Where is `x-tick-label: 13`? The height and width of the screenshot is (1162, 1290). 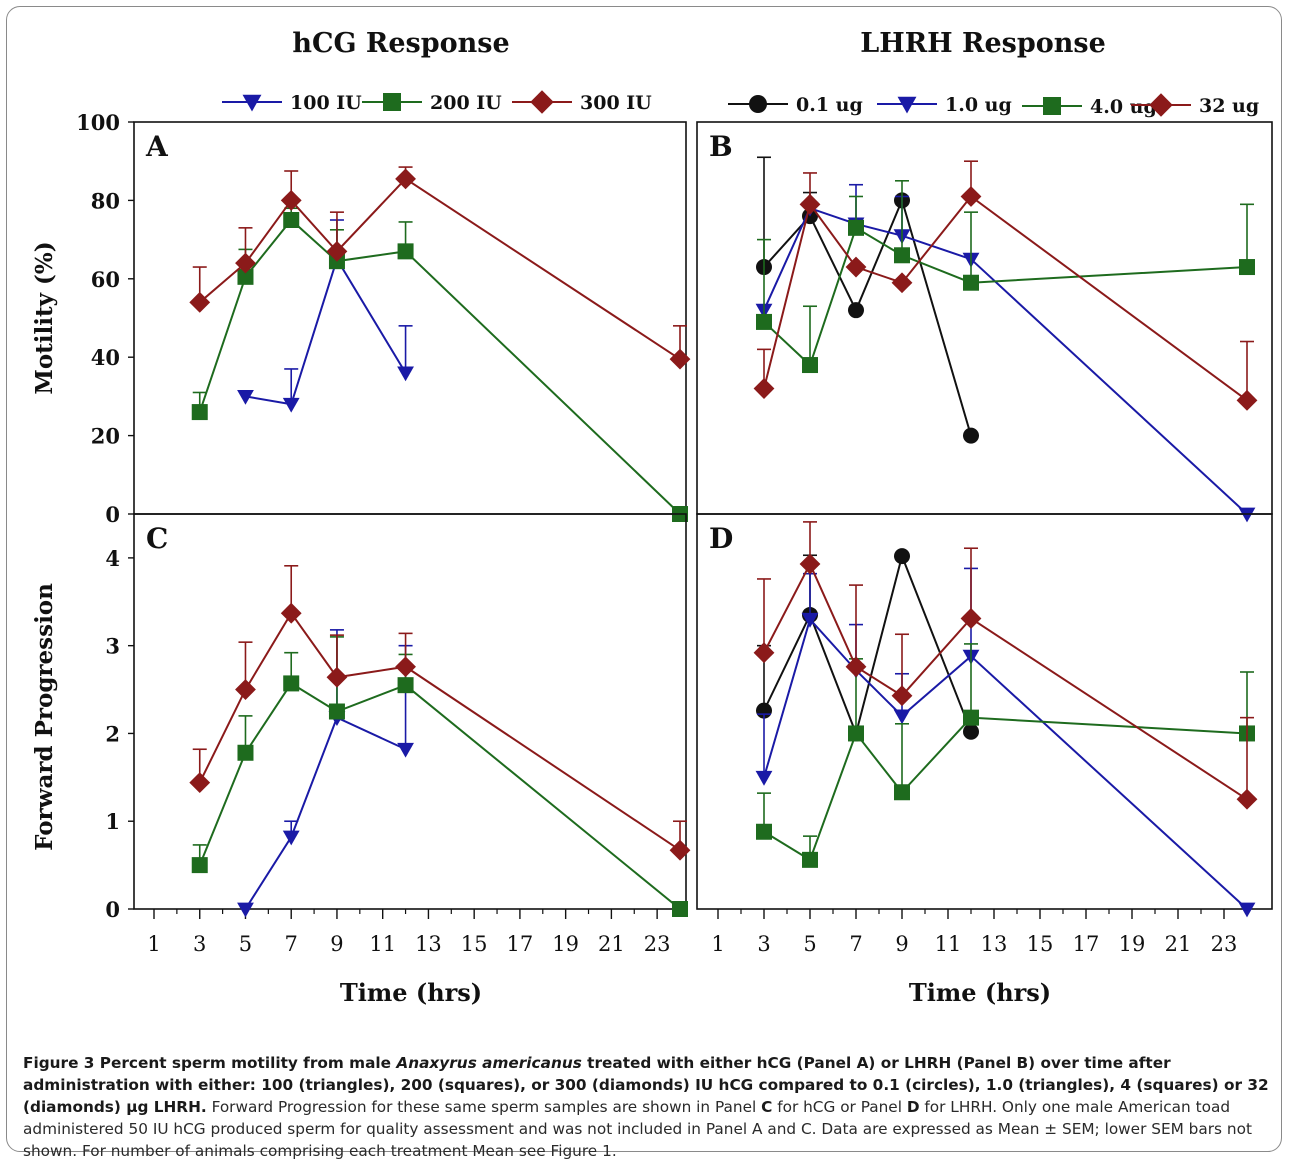
x-tick-label: 13 is located at coordinates (994, 944).